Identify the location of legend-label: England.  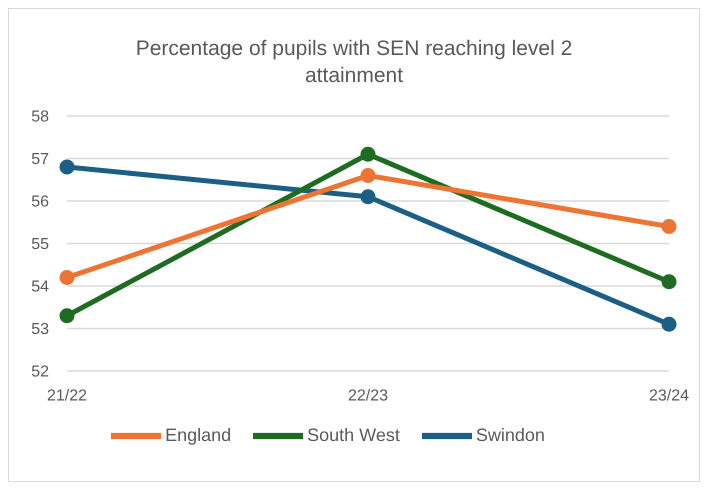
(198, 434).